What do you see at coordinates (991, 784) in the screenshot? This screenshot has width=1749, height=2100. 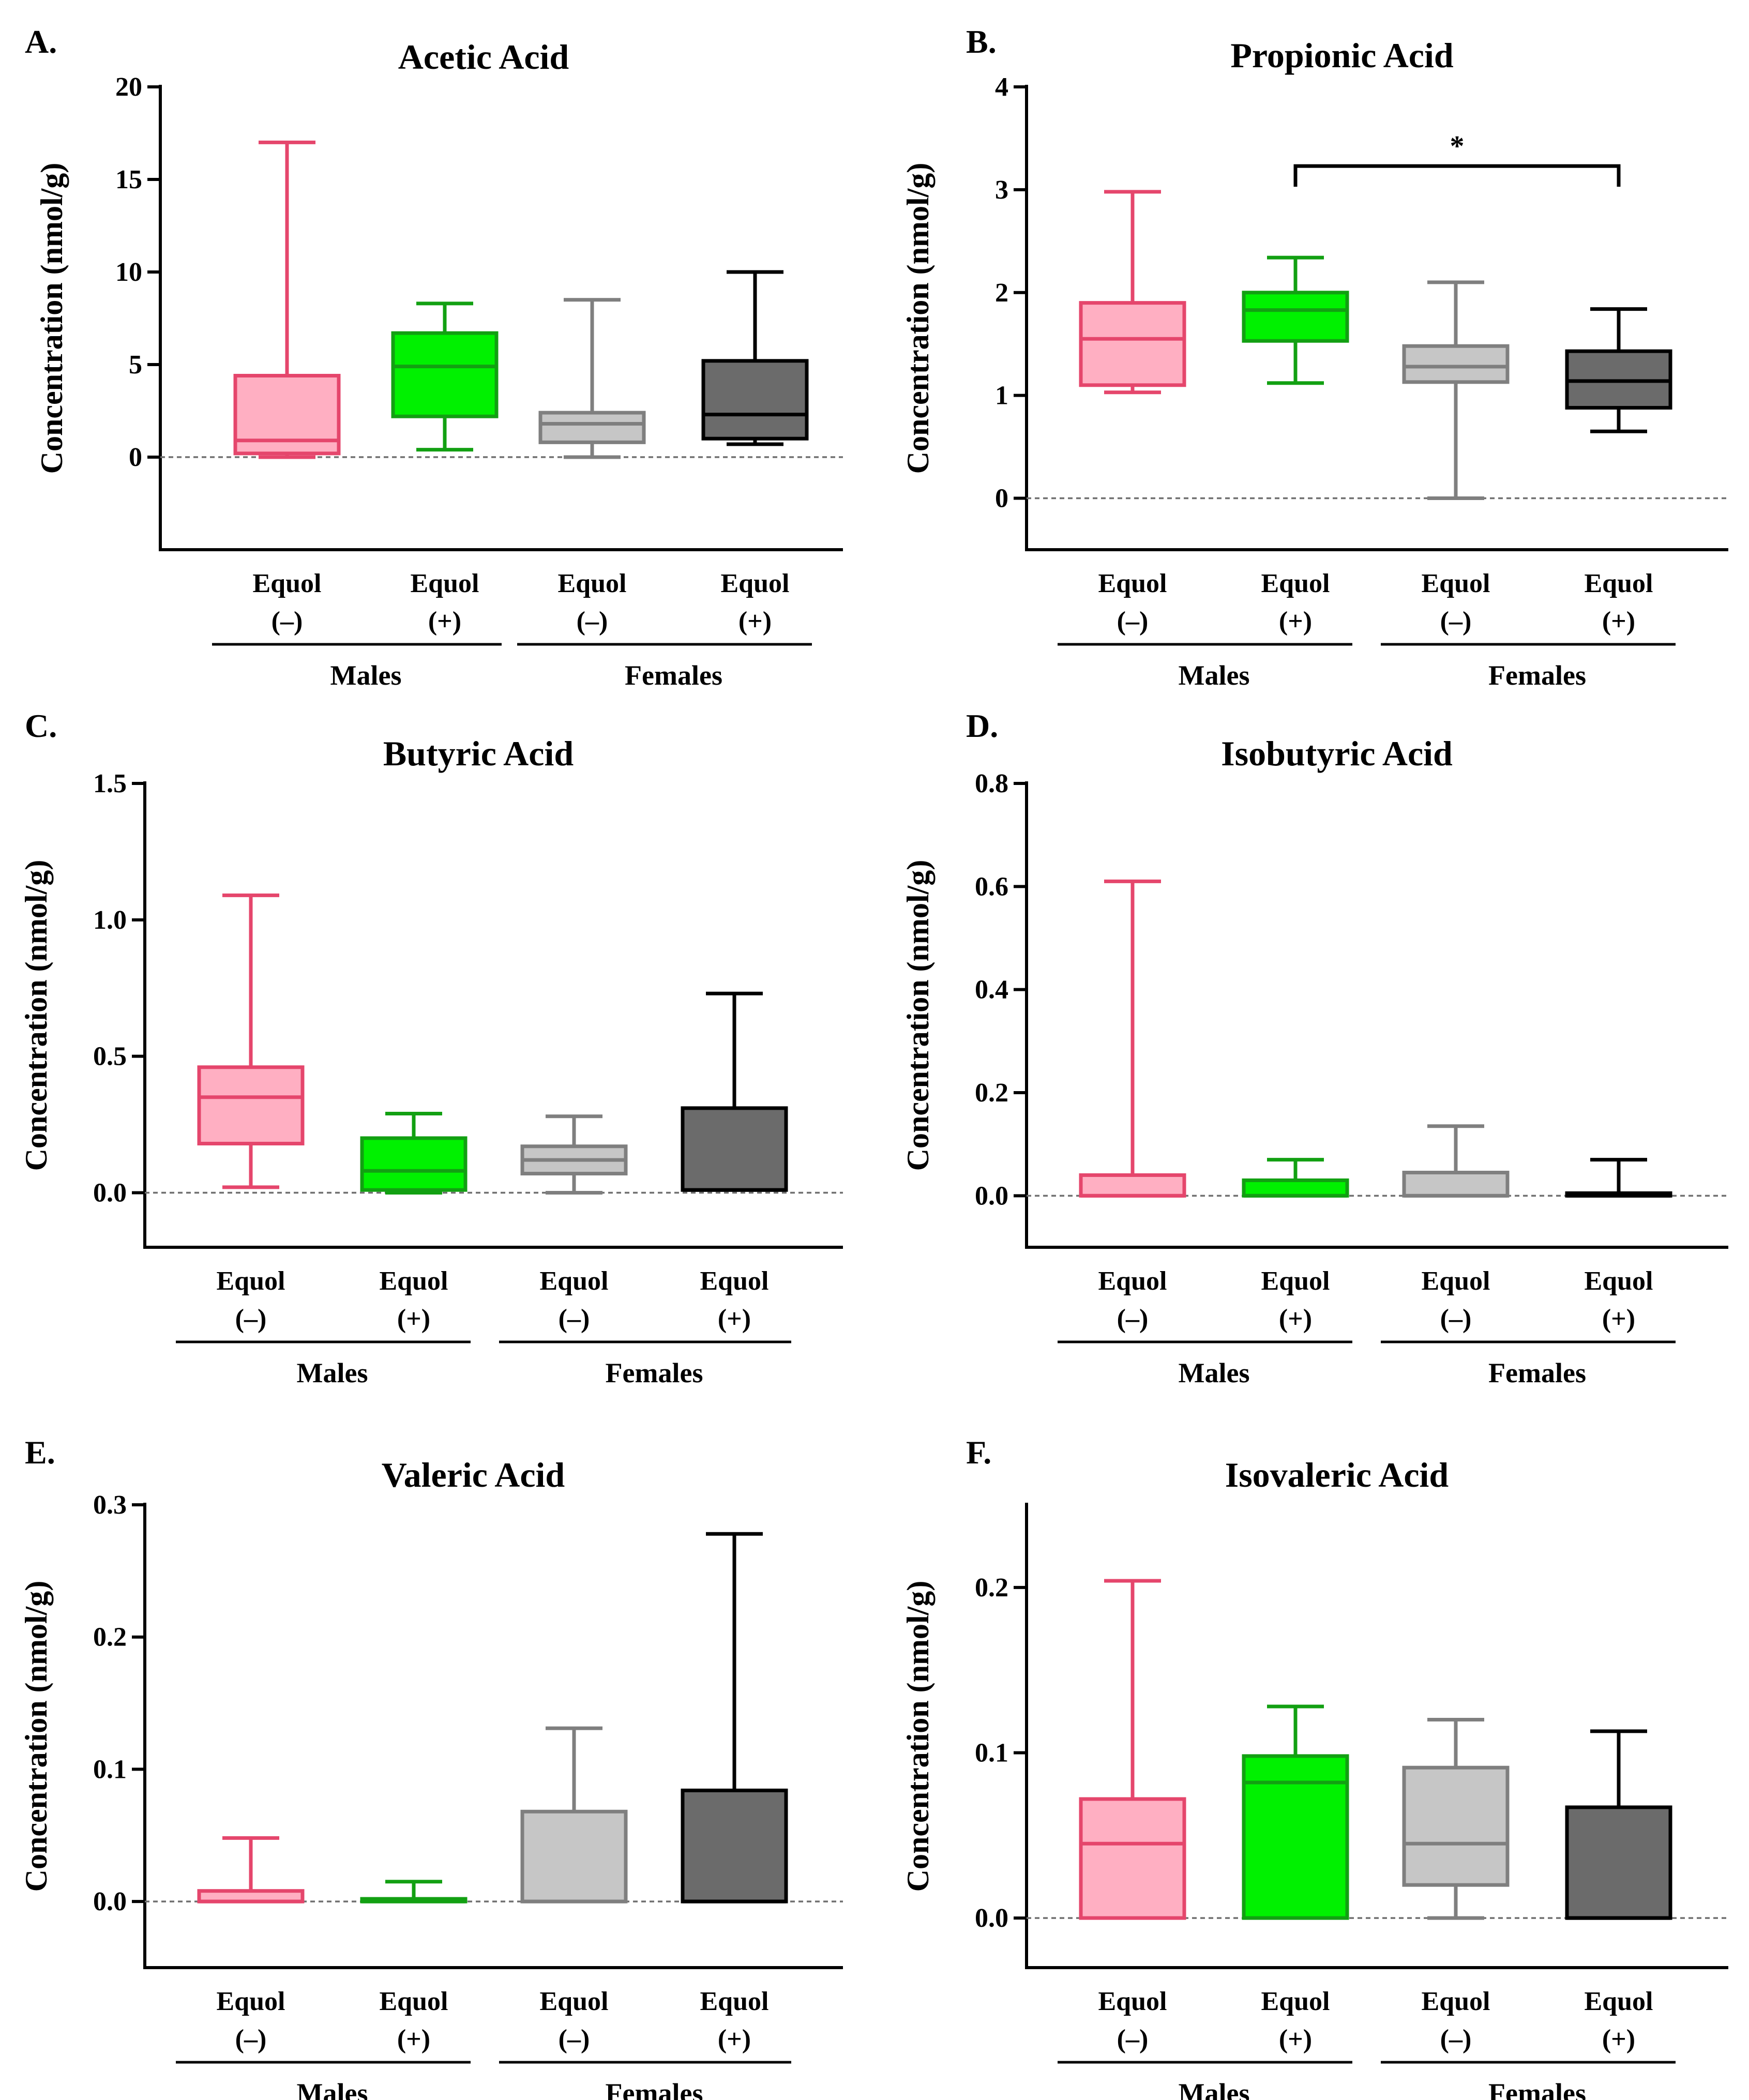 I see `y-tick-label: 0.8` at bounding box center [991, 784].